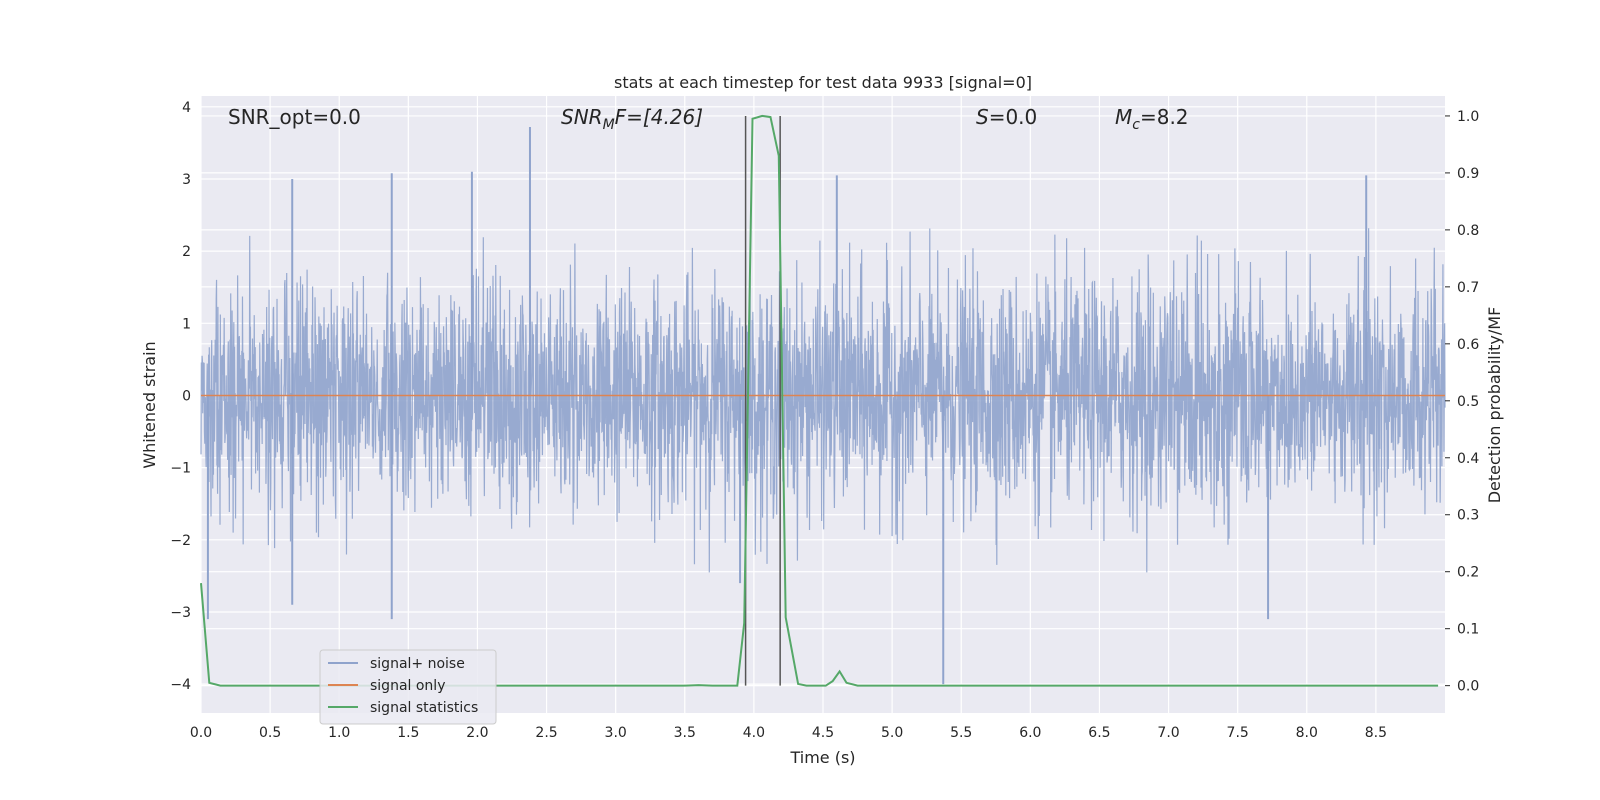  Describe the element at coordinates (823, 733) in the screenshot. I see `x-tick-9: 4.5` at that location.